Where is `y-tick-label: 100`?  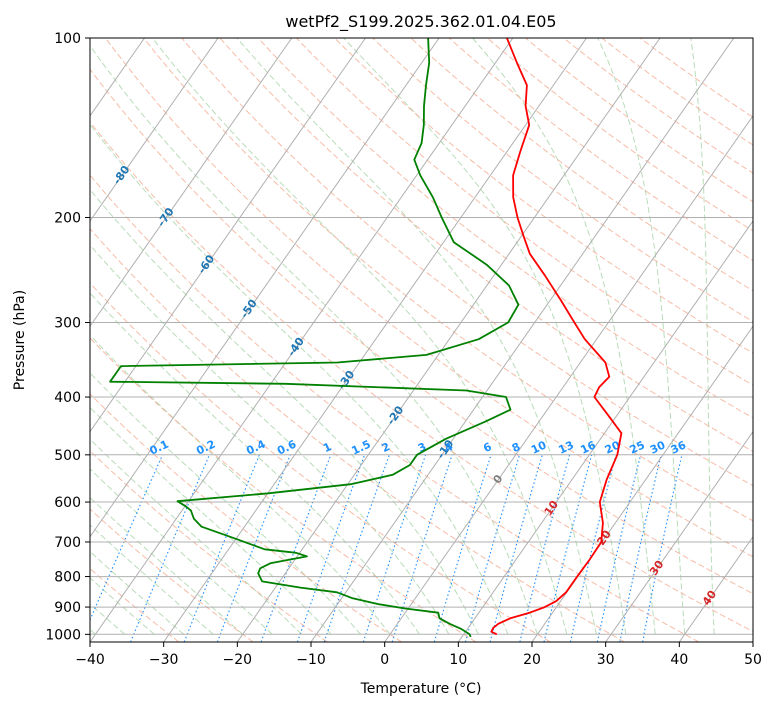 y-tick-label: 100 is located at coordinates (67, 39).